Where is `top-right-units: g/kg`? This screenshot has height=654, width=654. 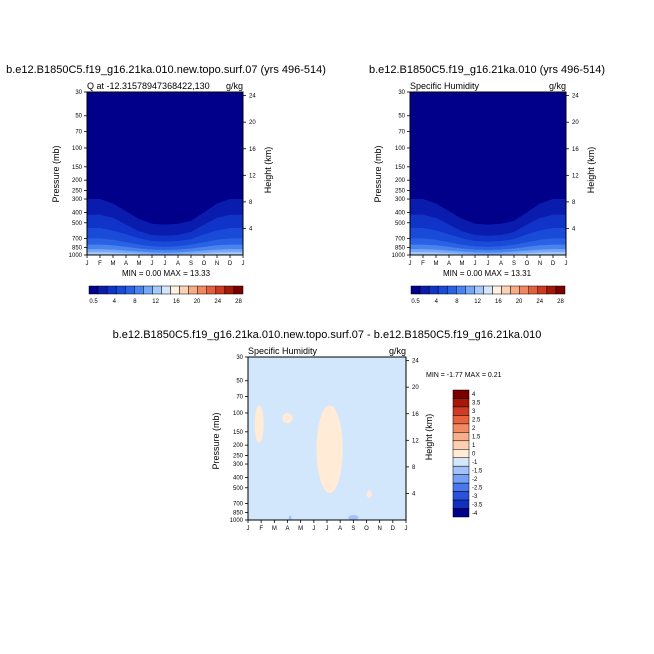
top-right-units: g/kg is located at coordinates (557, 86).